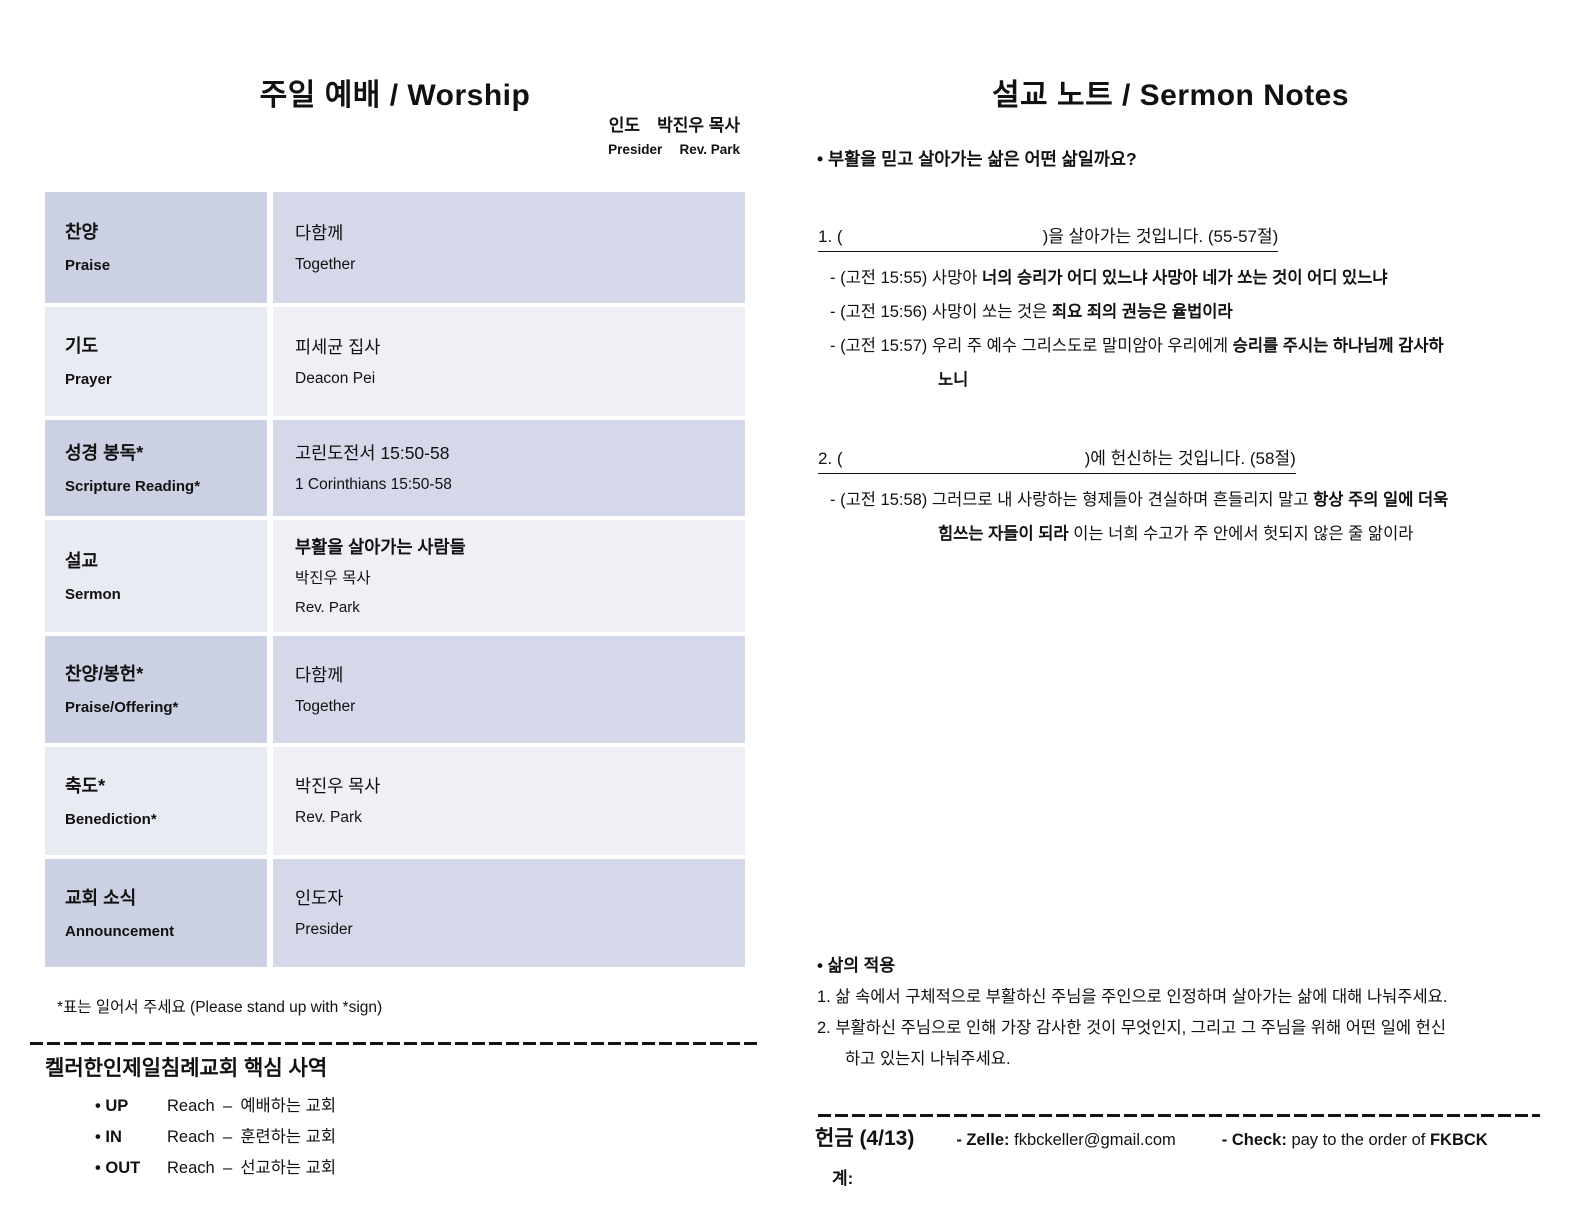  What do you see at coordinates (156, 361) in the screenshot?
I see `table-label-cell-prayer: 기도 Prayer` at bounding box center [156, 361].